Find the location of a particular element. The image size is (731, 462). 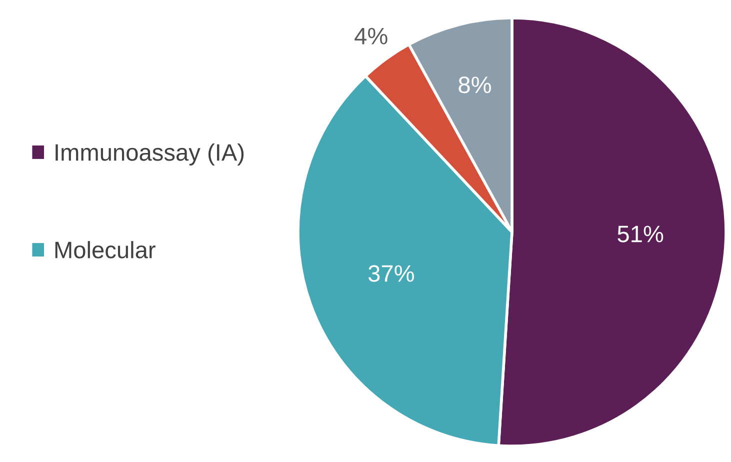

legend-label: Immunoassay (IA) is located at coordinates (150, 154).